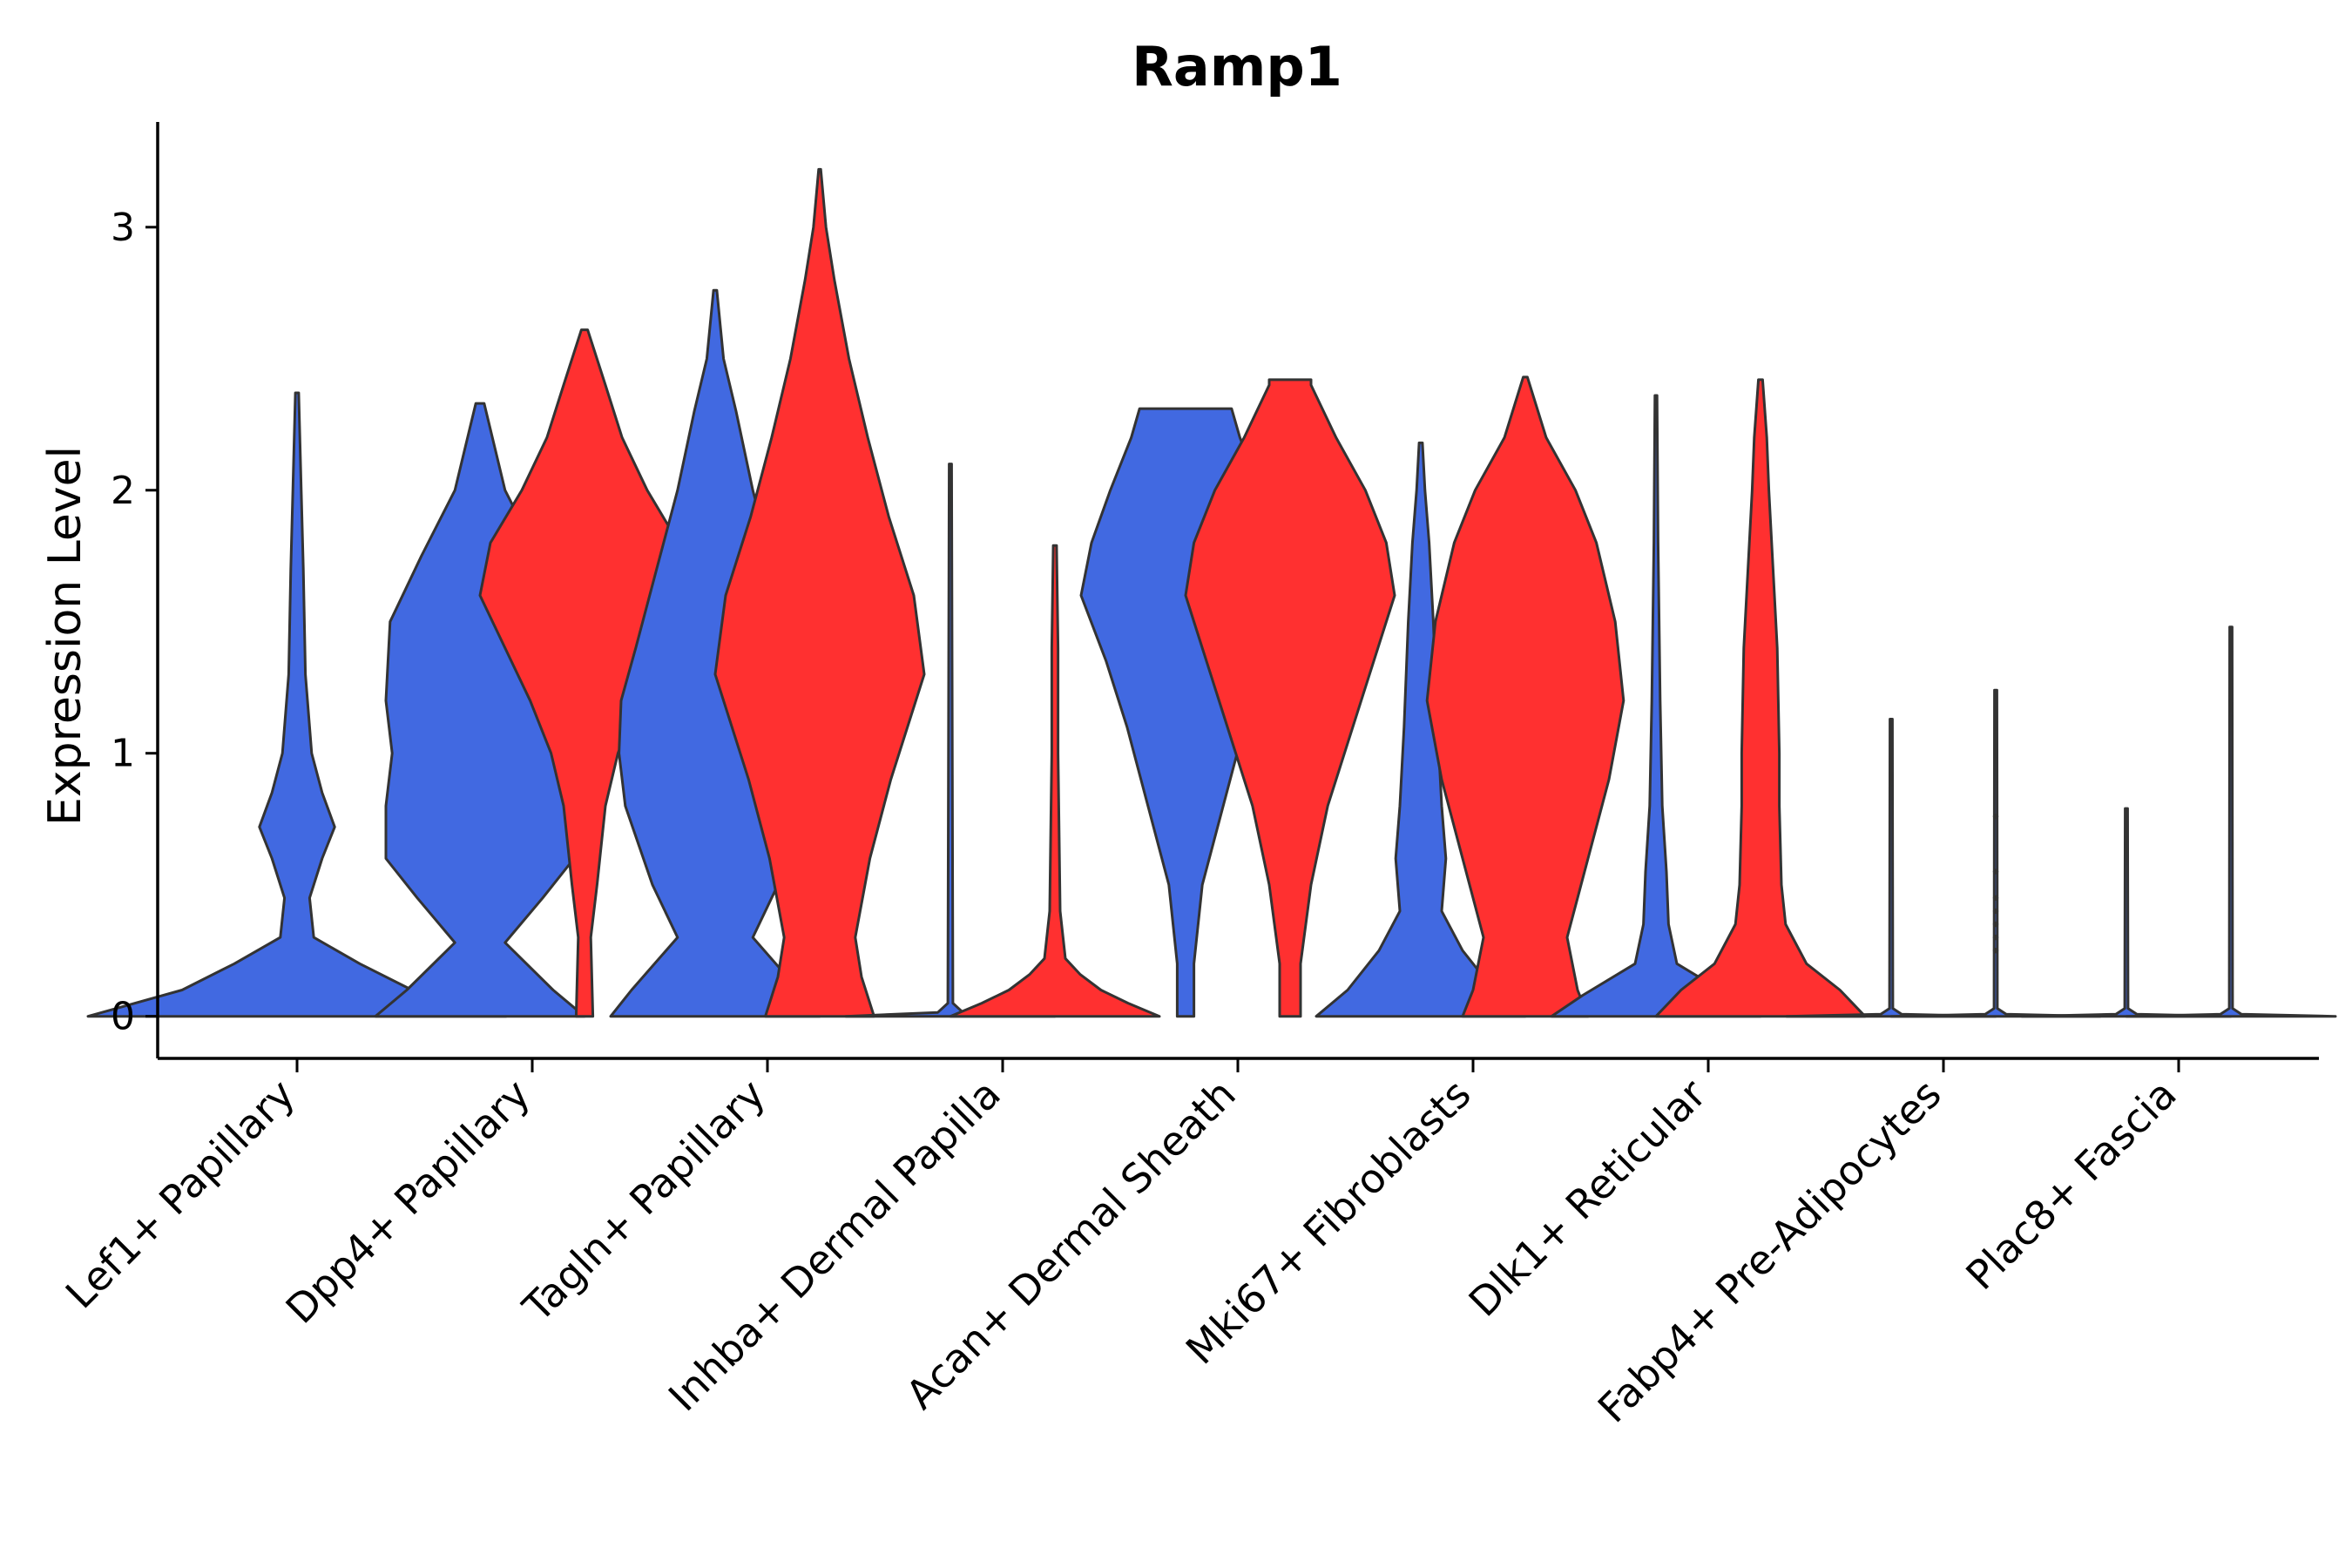 This screenshot has width=2352, height=1568. Describe the element at coordinates (1587, 1198) in the screenshot. I see `x-tick-label: Dlk1+ Reticular` at that location.